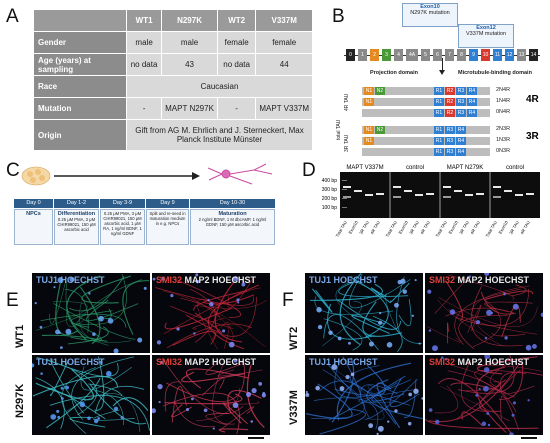 The height and width of the screenshot is (443, 550). What do you see at coordinates (509, 55) in the screenshot?
I see `gene-exon: 12` at bounding box center [509, 55].